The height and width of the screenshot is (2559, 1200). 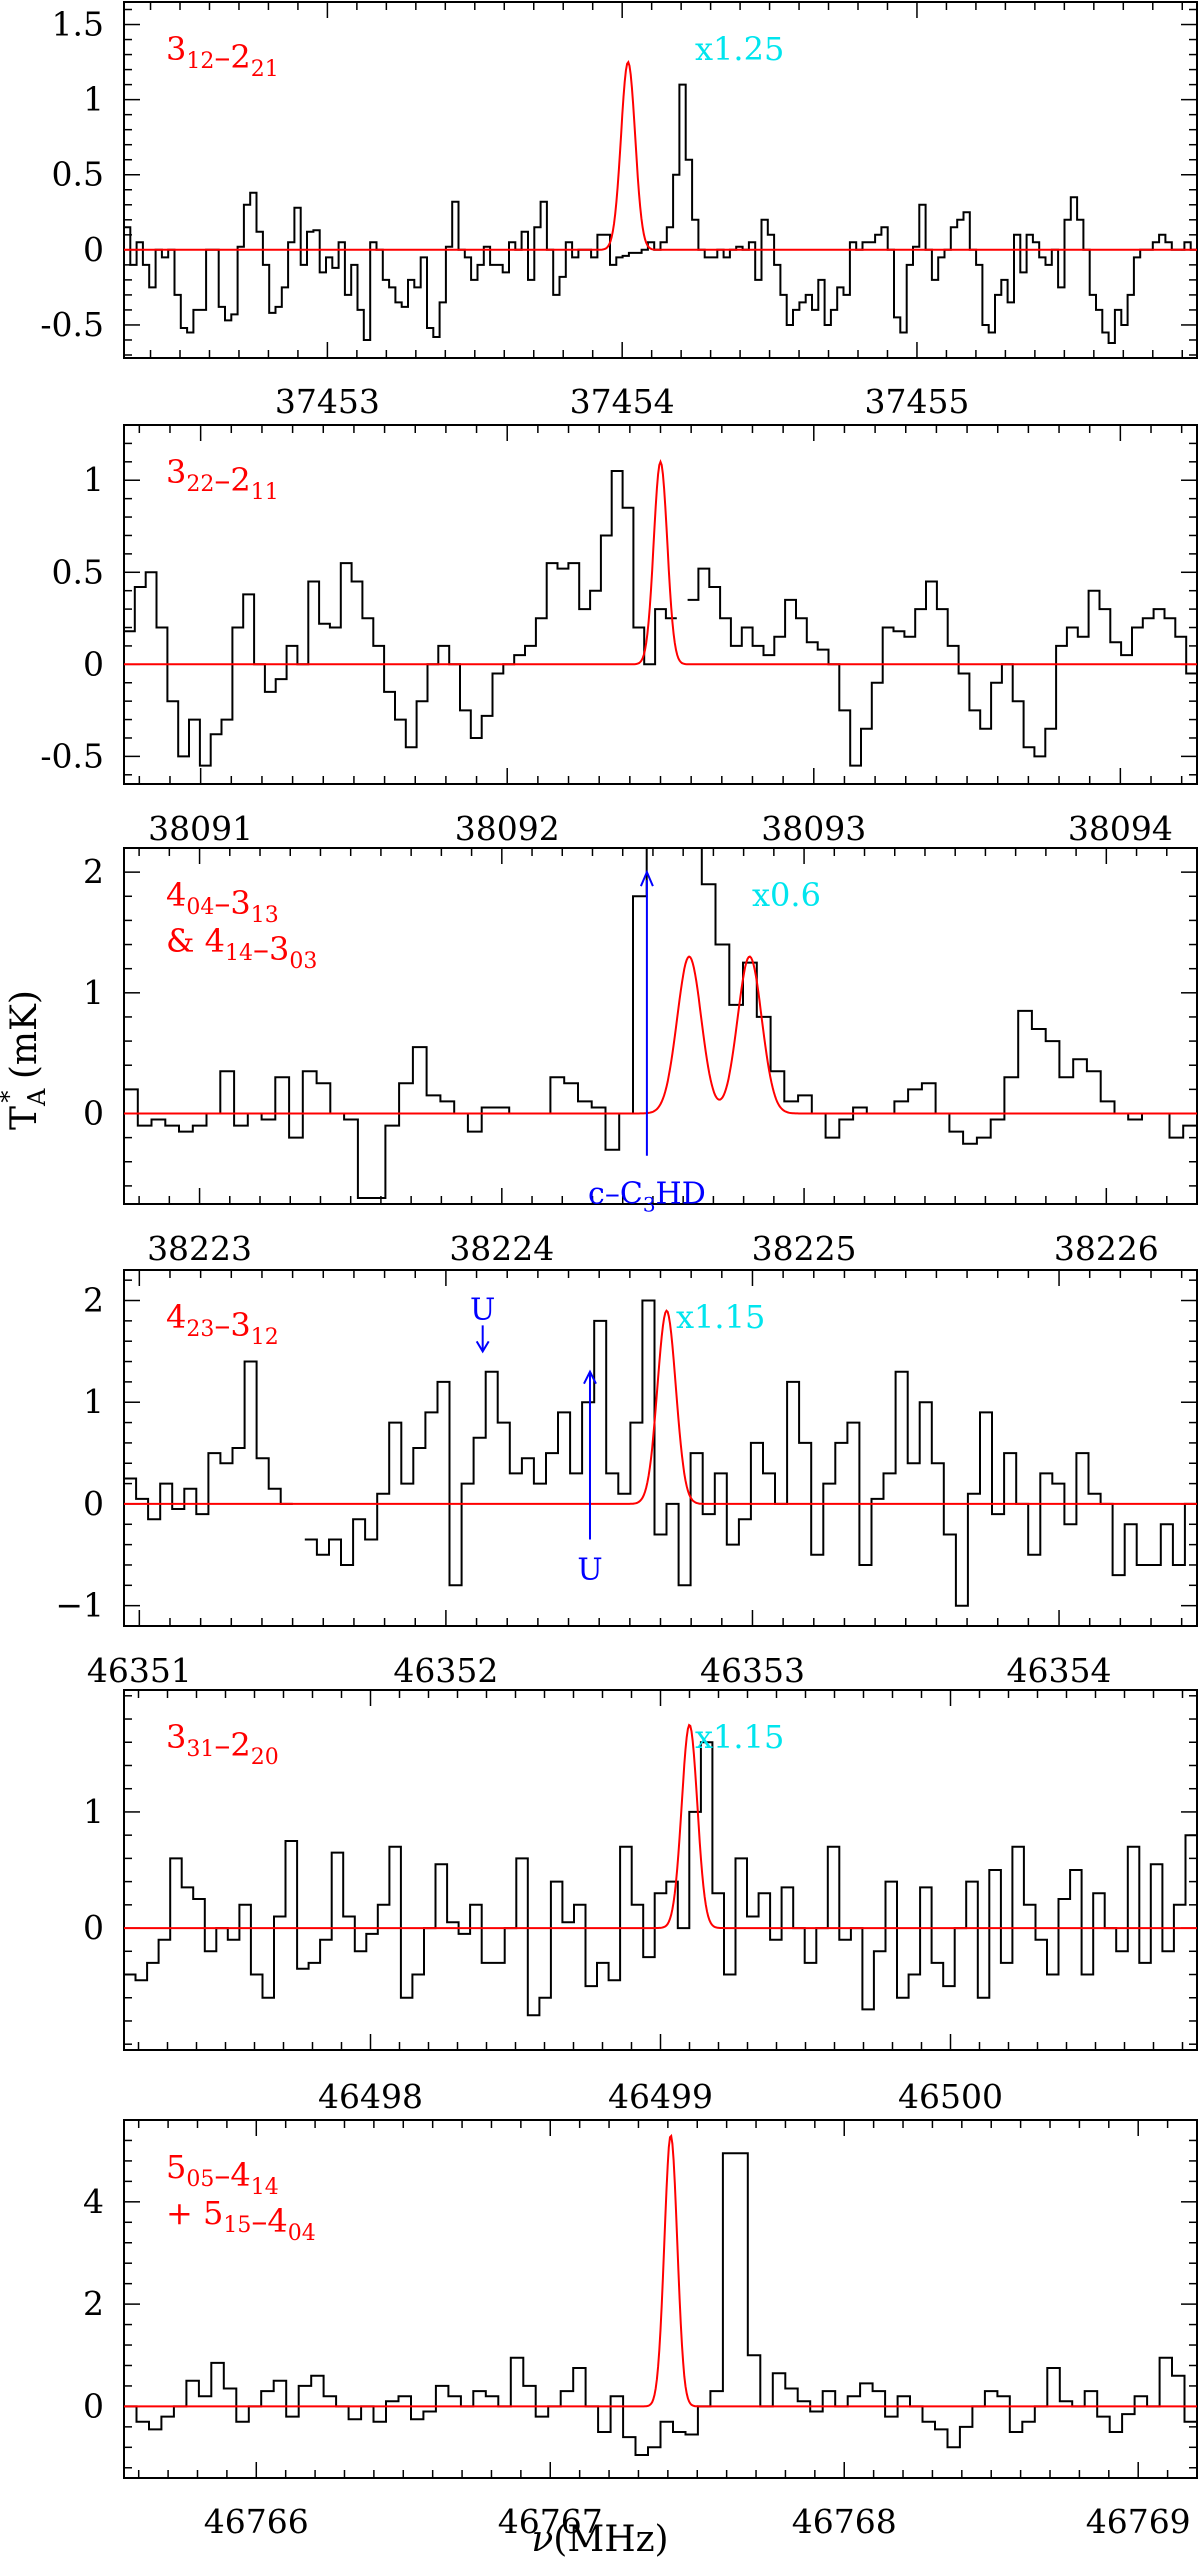 I want to click on y-axis-title-sup: *, so click(x=11, y=1097).